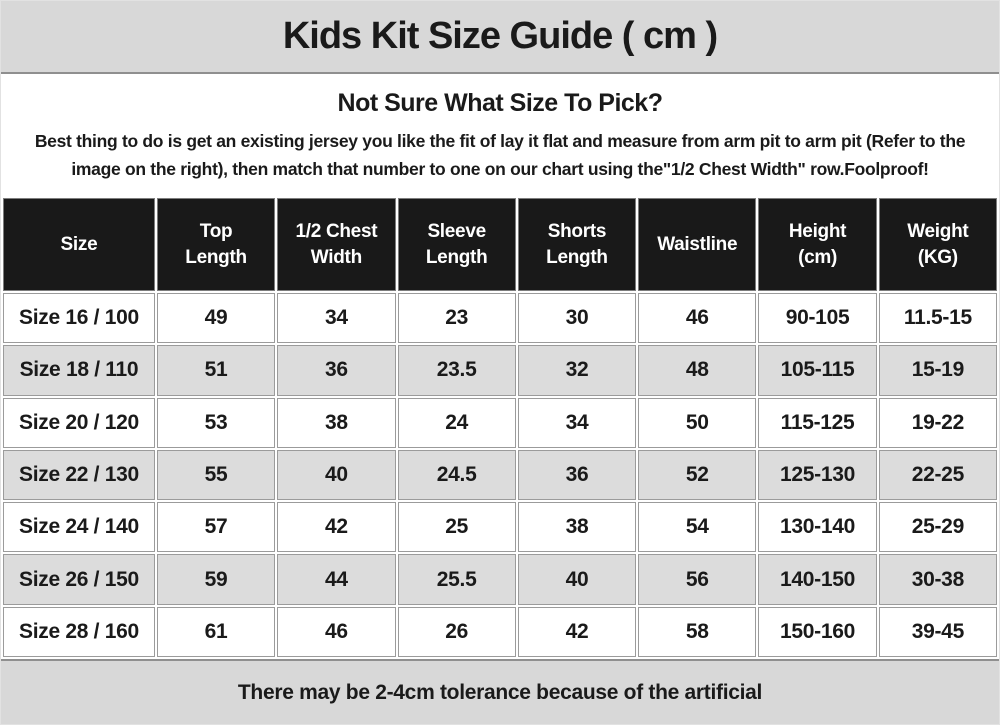 The width and height of the screenshot is (1000, 725). Describe the element at coordinates (937, 244) in the screenshot. I see `column-header-weight: Weight (KG)` at that location.